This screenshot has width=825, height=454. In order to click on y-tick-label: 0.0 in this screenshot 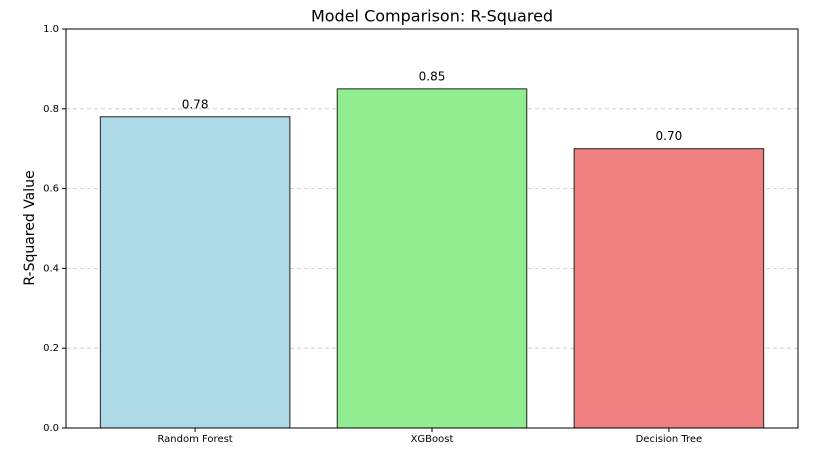, I will do `click(51, 428)`.